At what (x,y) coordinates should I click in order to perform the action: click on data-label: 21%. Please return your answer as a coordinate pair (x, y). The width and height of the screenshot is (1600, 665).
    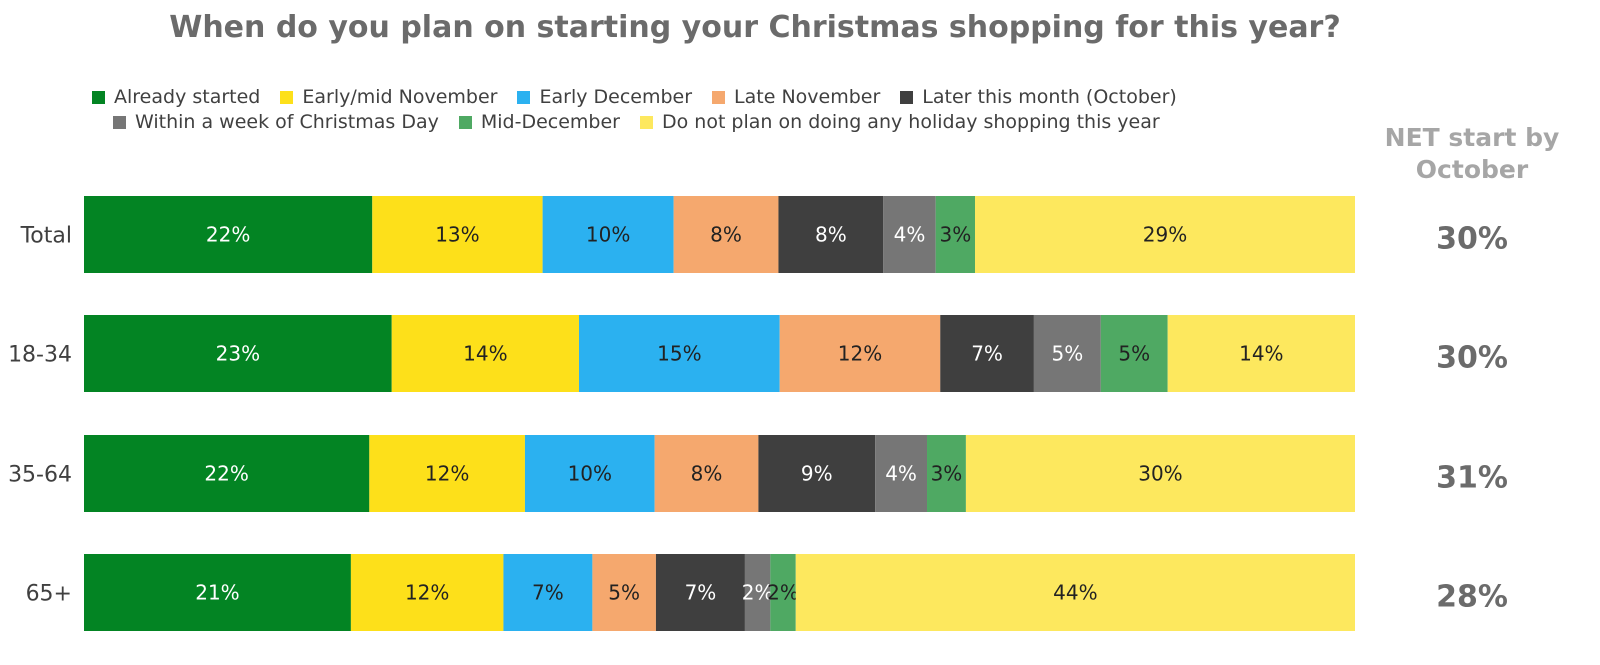
    Looking at the image, I should click on (217, 593).